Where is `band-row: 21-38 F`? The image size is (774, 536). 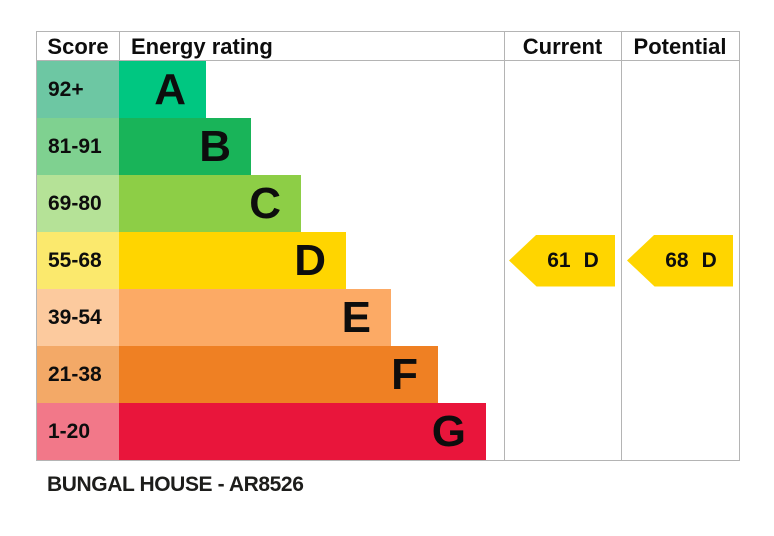 band-row: 21-38 F is located at coordinates (270, 374).